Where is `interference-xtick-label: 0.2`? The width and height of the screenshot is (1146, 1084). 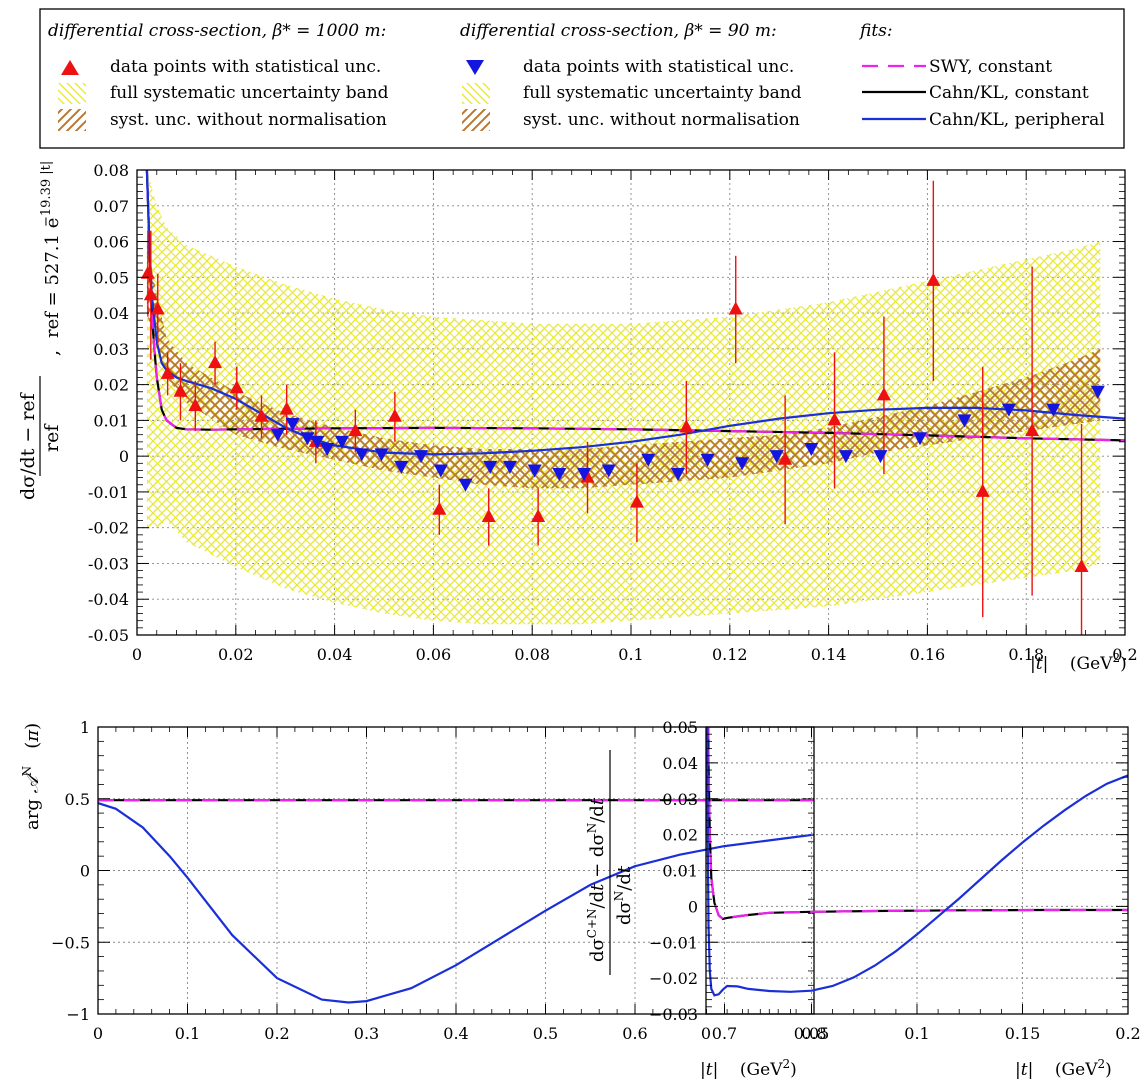
interference-xtick-label: 0.2 is located at coordinates (1127, 1033).